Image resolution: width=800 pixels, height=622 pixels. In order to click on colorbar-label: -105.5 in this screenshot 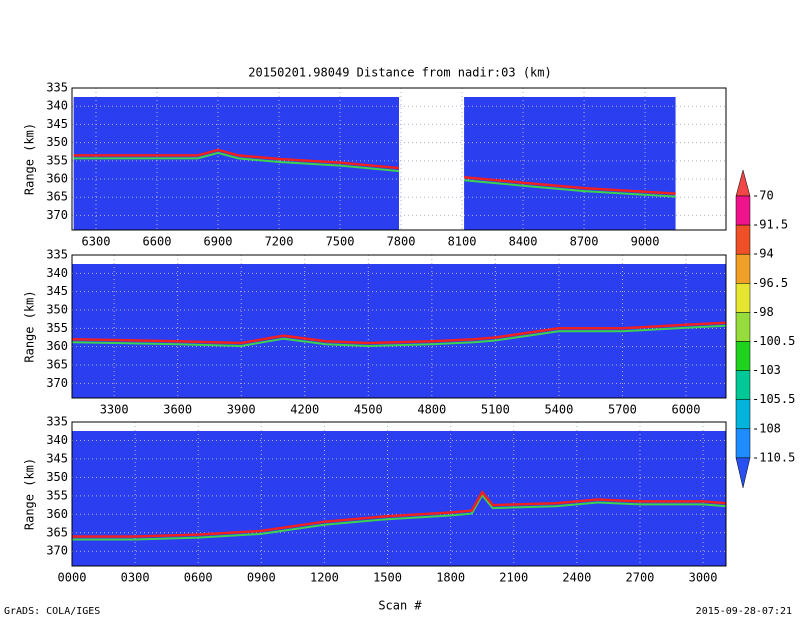, I will do `click(773, 399)`.